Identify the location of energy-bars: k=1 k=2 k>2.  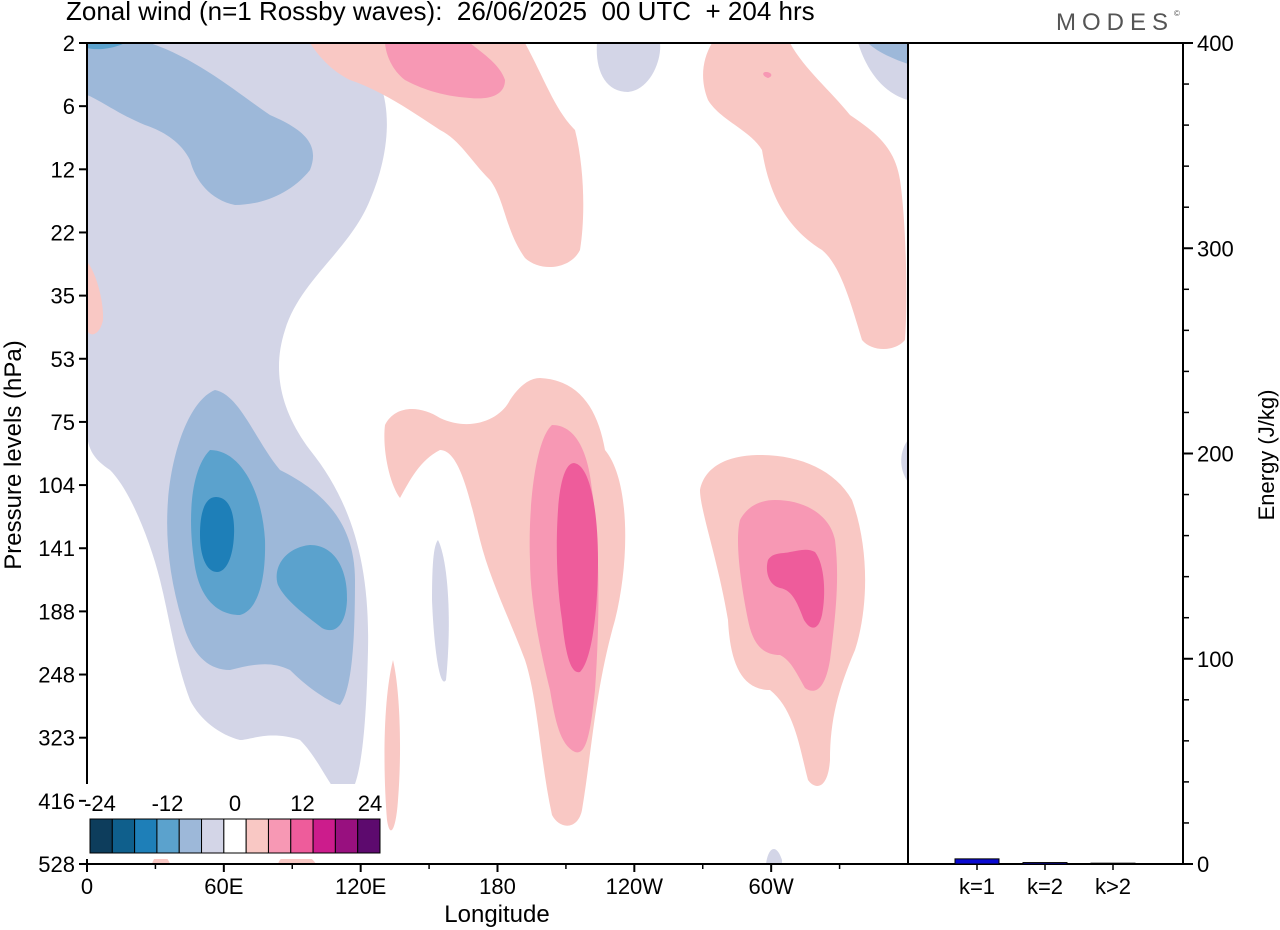
(1045, 878).